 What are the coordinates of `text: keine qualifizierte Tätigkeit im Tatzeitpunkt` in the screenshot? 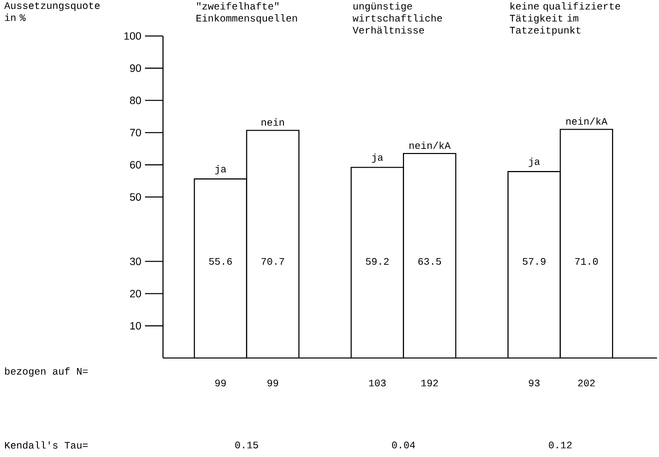 It's located at (565, 19).